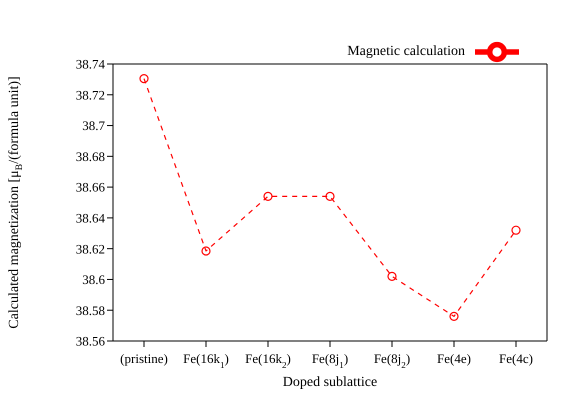 This screenshot has height=394, width=563. I want to click on x-tick-label: Fe(16k$_{2}$), so click(268, 360).